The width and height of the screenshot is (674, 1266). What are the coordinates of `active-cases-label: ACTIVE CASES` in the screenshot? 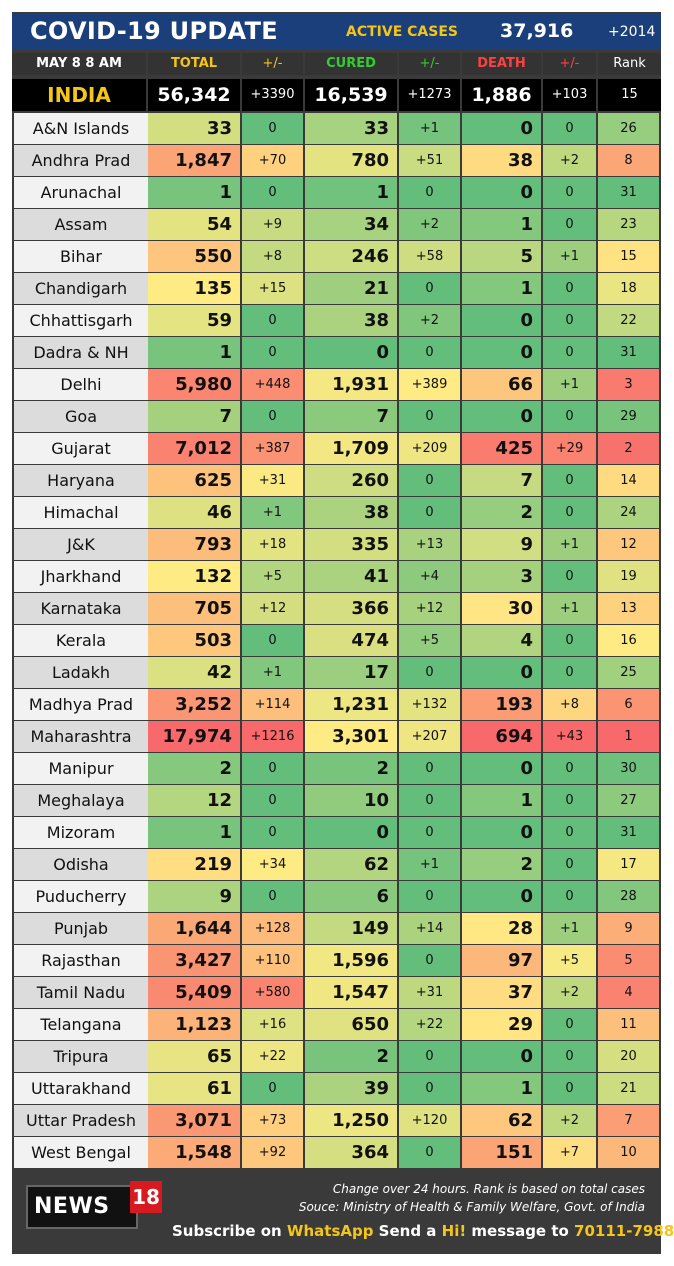 It's located at (402, 32).